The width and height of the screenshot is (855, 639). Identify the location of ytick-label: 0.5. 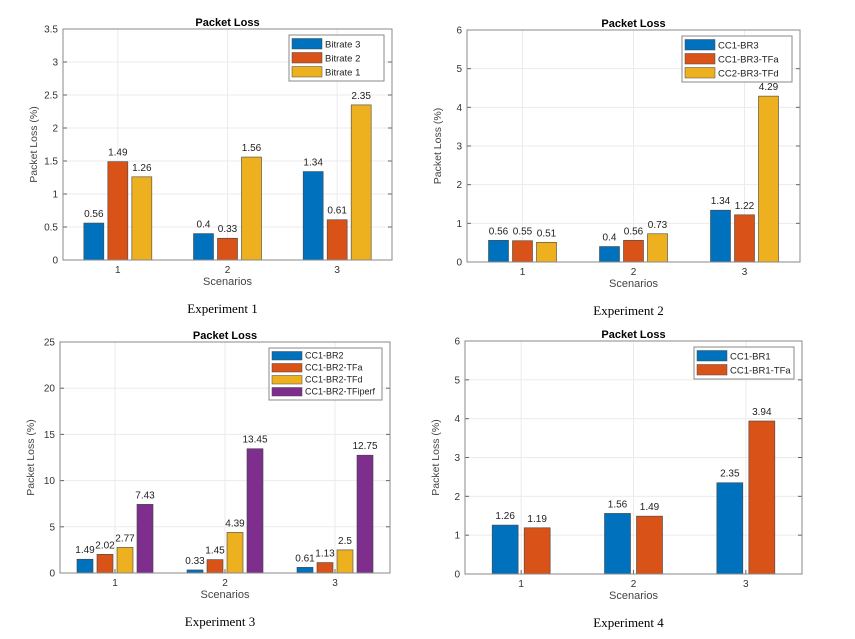
(51, 228).